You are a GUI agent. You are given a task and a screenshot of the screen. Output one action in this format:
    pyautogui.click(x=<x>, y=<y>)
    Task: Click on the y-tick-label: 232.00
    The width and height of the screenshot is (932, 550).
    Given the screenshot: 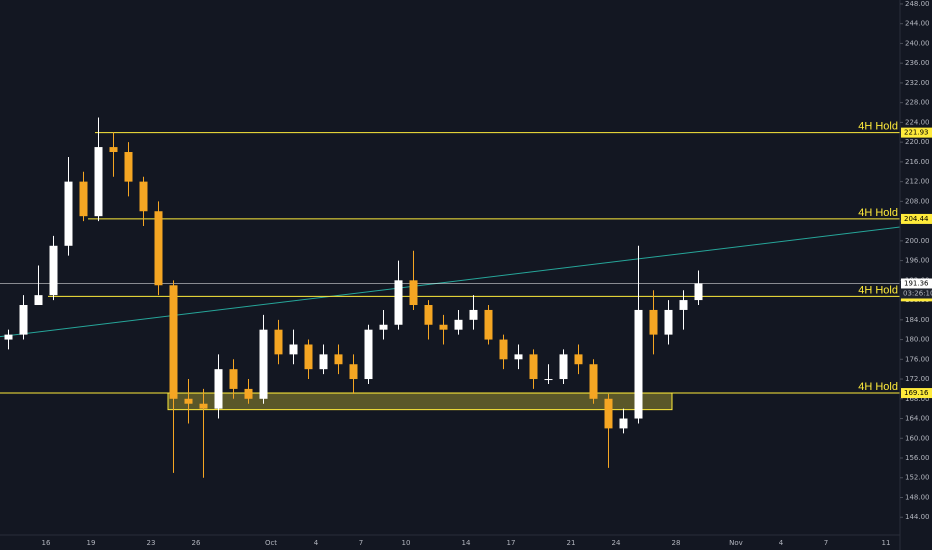 What is the action you would take?
    pyautogui.click(x=917, y=83)
    